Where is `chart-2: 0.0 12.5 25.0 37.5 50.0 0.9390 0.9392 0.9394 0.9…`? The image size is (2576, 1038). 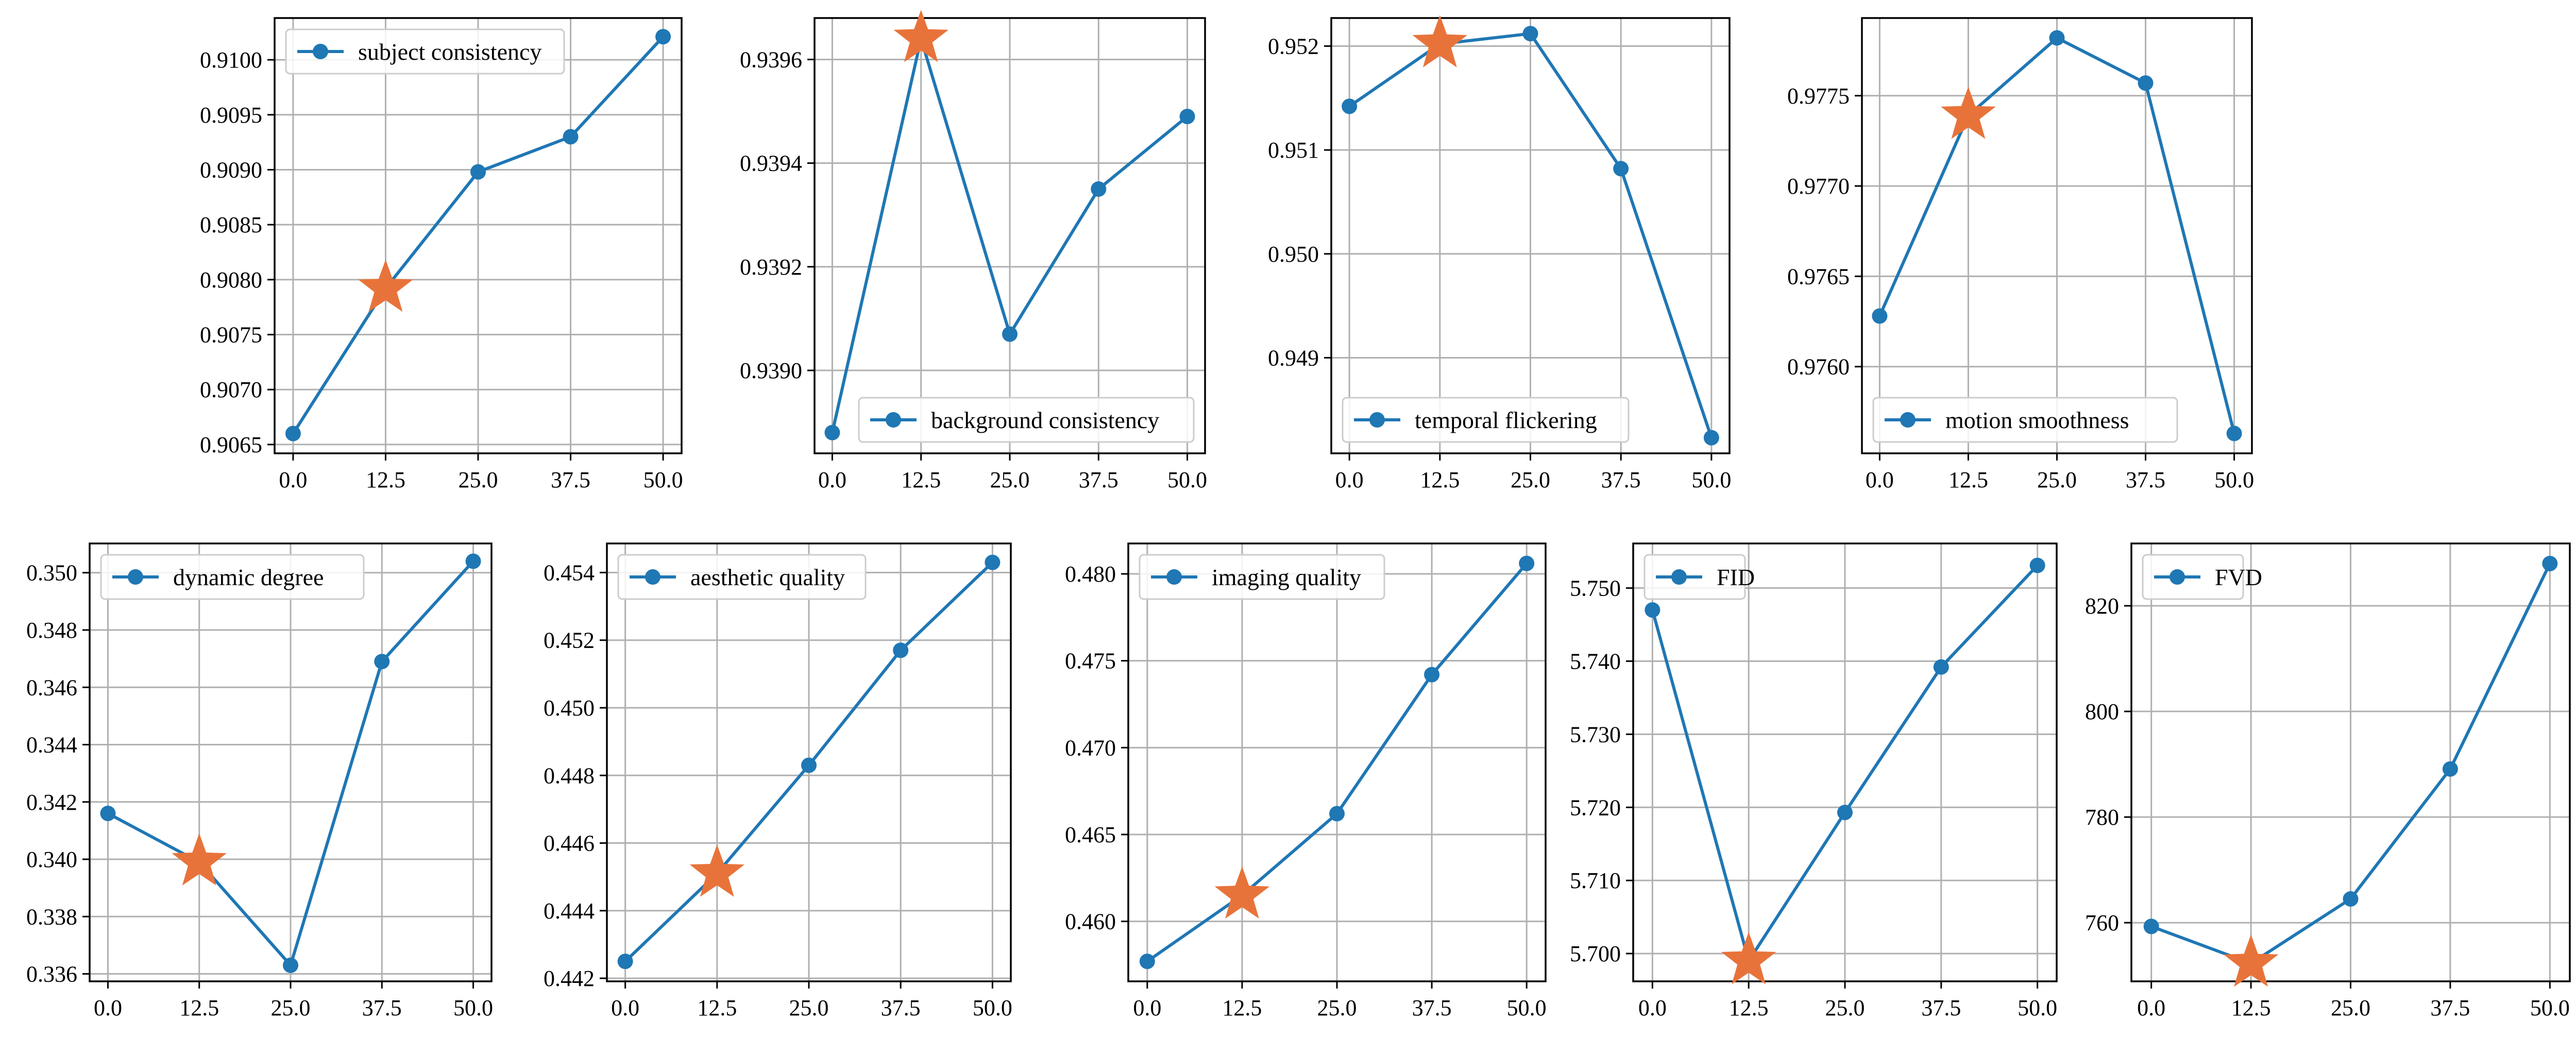
chart-2: 0.0 12.5 25.0 37.5 50.0 0.9390 0.9392 0.9394 0.9… is located at coordinates (973, 251).